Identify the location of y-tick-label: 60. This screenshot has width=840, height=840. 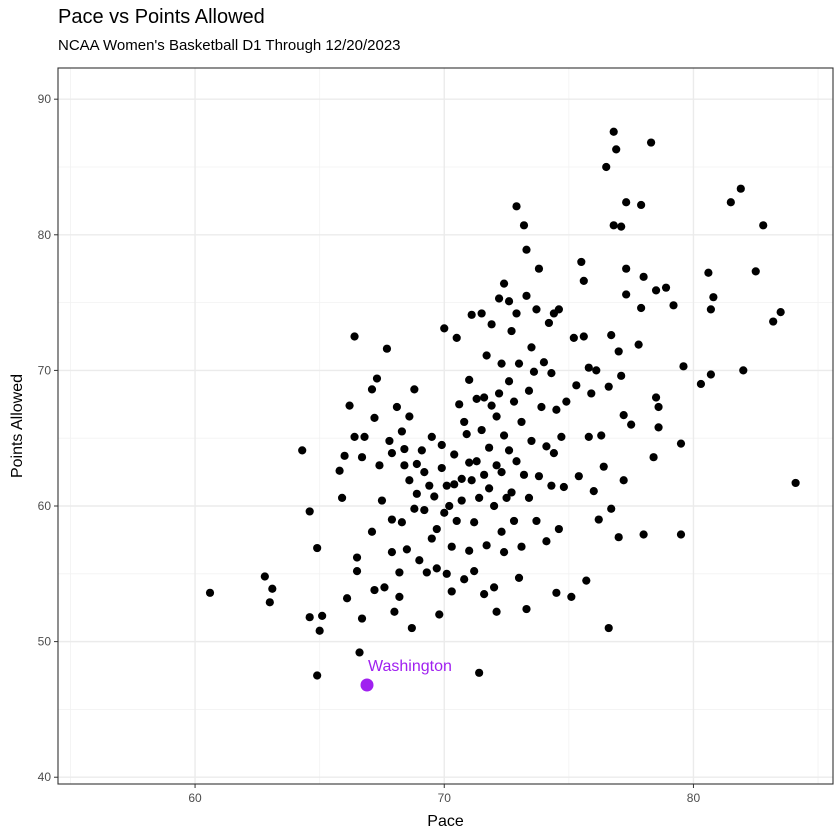
(45, 506).